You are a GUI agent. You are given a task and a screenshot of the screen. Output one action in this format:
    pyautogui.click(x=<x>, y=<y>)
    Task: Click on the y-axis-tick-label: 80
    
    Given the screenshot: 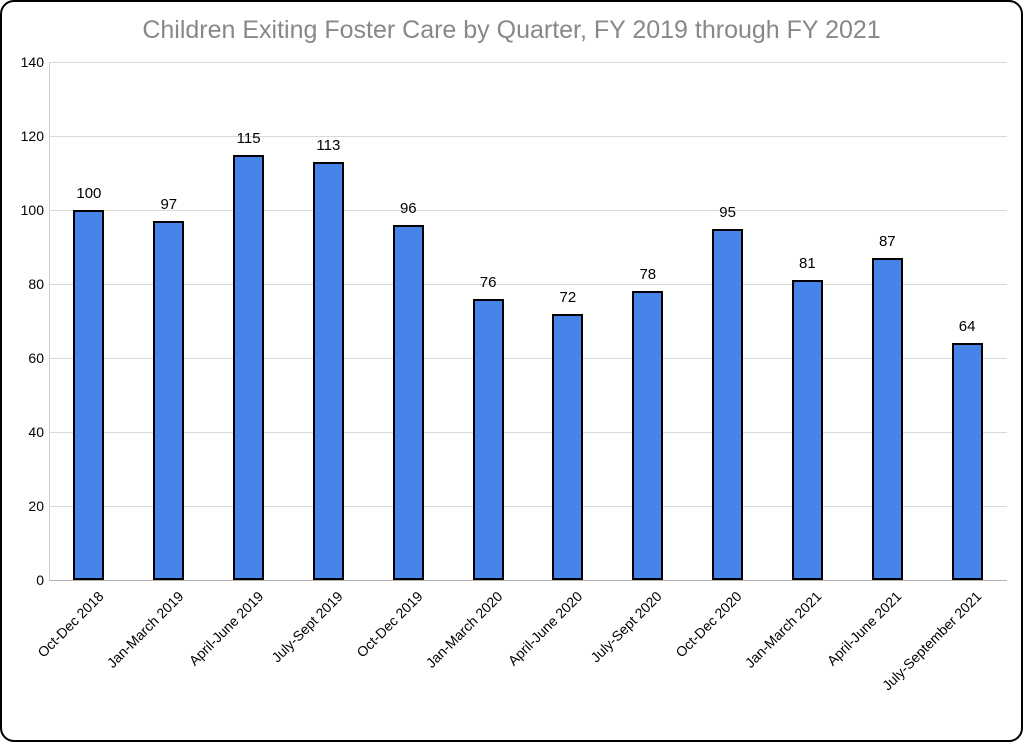 What is the action you would take?
    pyautogui.click(x=36, y=284)
    